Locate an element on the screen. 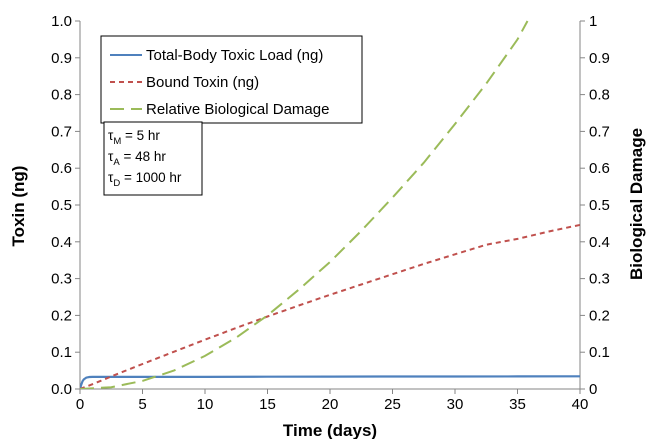 This screenshot has height=439, width=648. y-tick-label: 0.6 is located at coordinates (61, 168).